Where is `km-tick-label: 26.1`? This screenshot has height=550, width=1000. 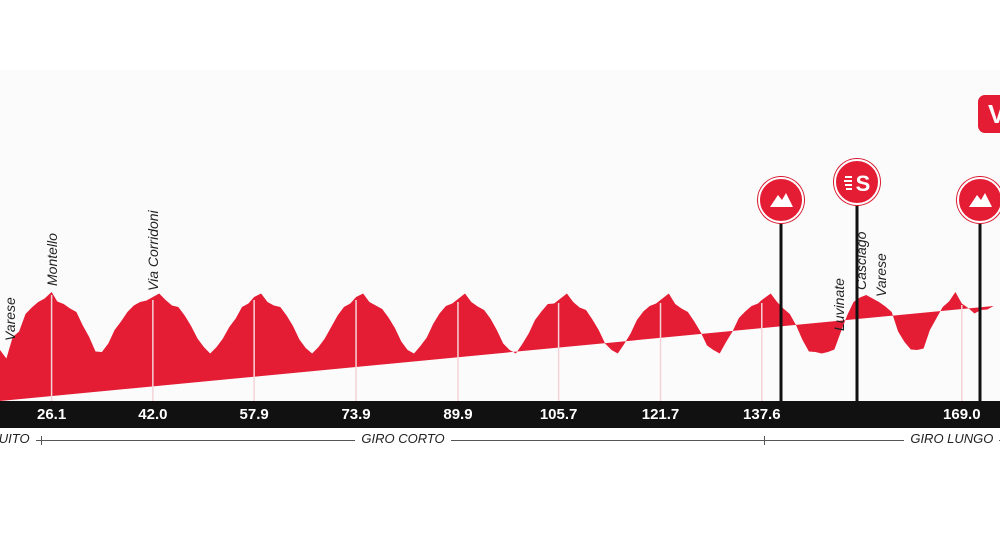 km-tick-label: 26.1 is located at coordinates (51, 414).